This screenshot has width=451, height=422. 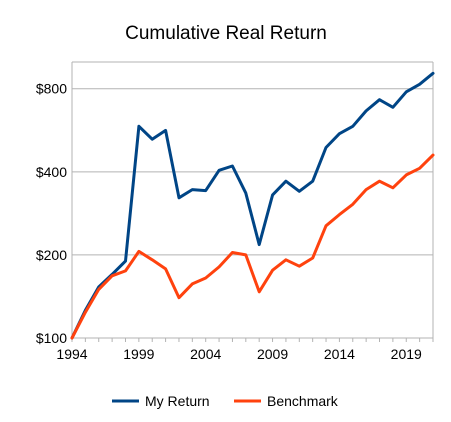 I want to click on legend-label-1: Benchmark, so click(x=303, y=401).